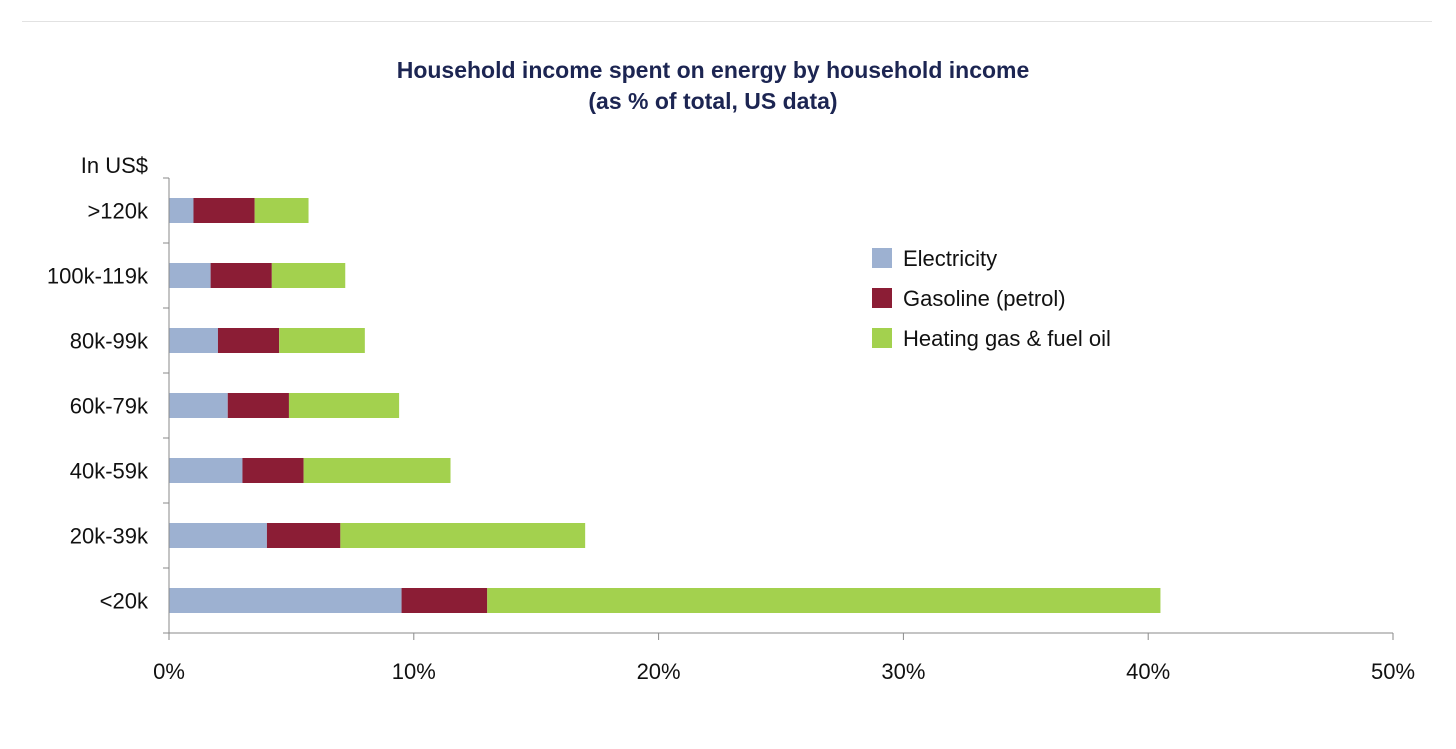 The image size is (1456, 749). Describe the element at coordinates (109, 341) in the screenshot. I see `category-label-3: 80k-99k` at that location.